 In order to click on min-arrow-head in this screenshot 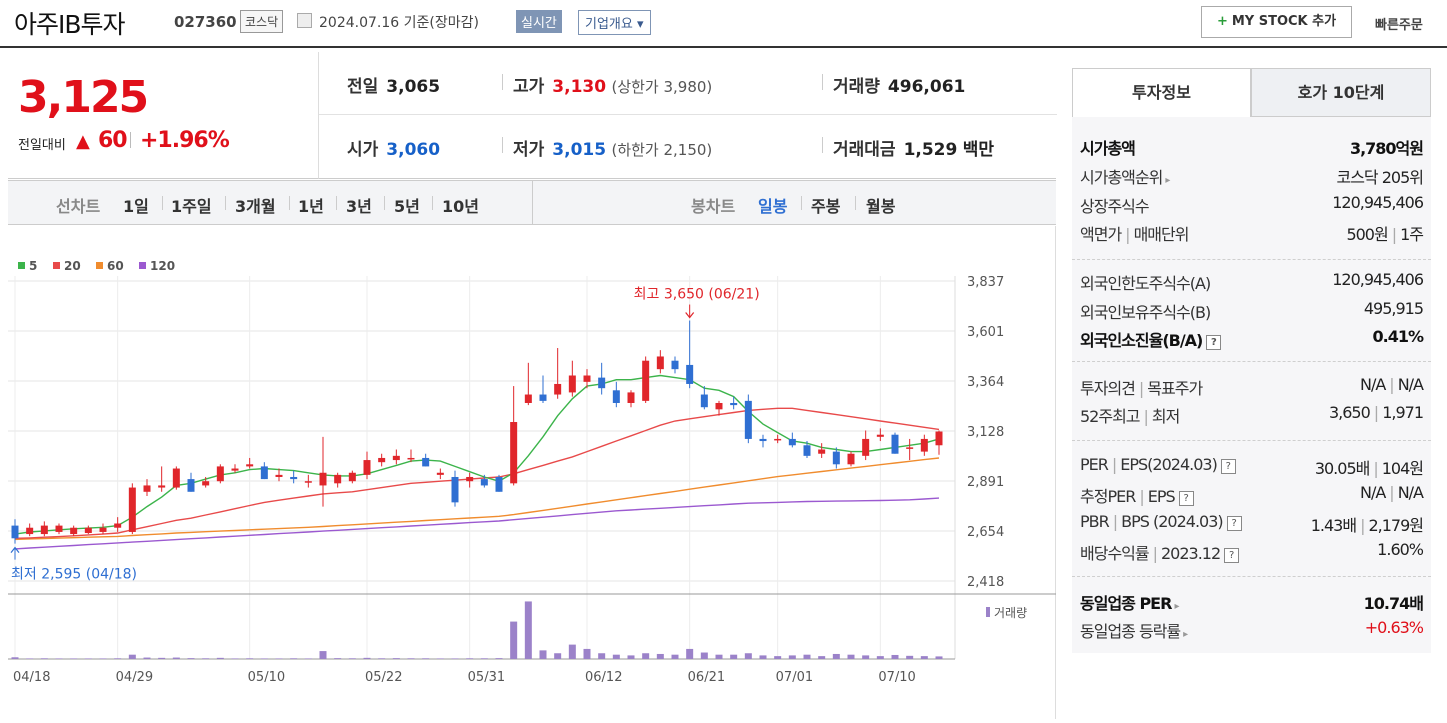, I will do `click(15, 549)`.